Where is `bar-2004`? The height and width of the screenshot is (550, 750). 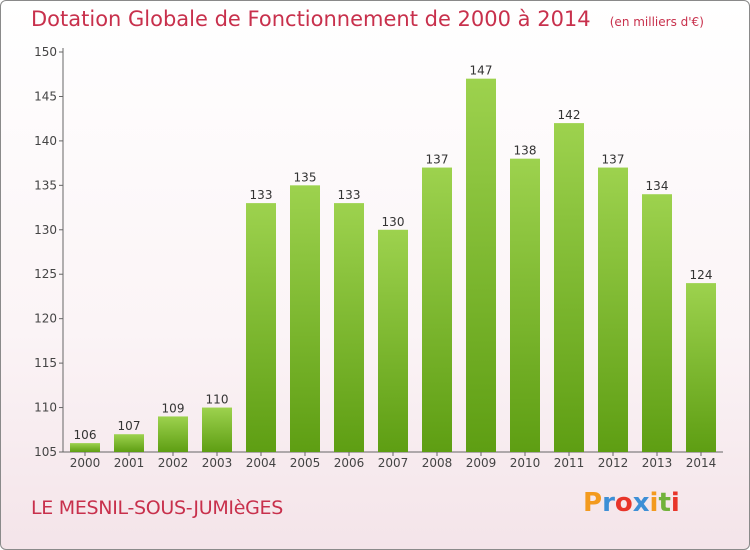
bar-2004 is located at coordinates (261, 327).